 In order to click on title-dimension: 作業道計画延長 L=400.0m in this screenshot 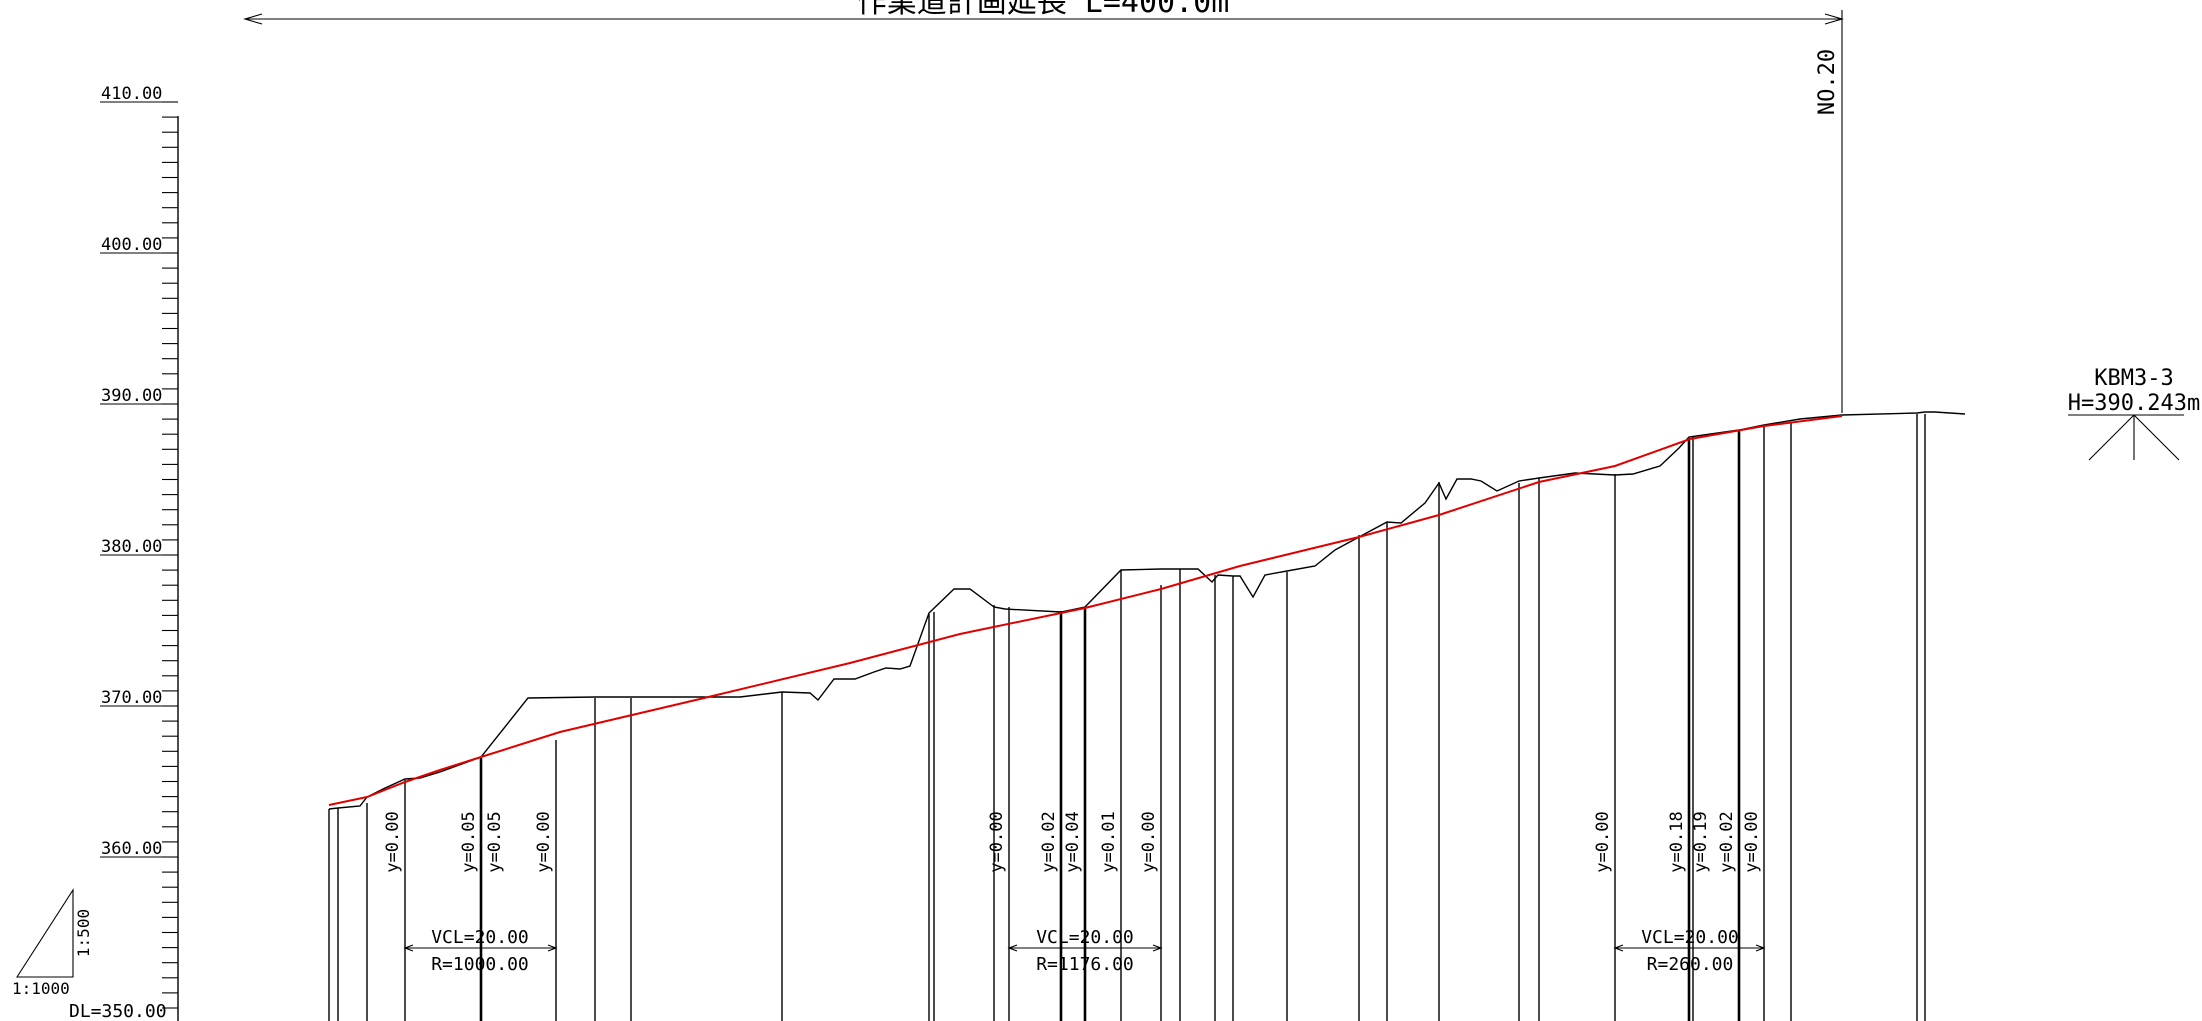, I will do `click(1043, 12)`.